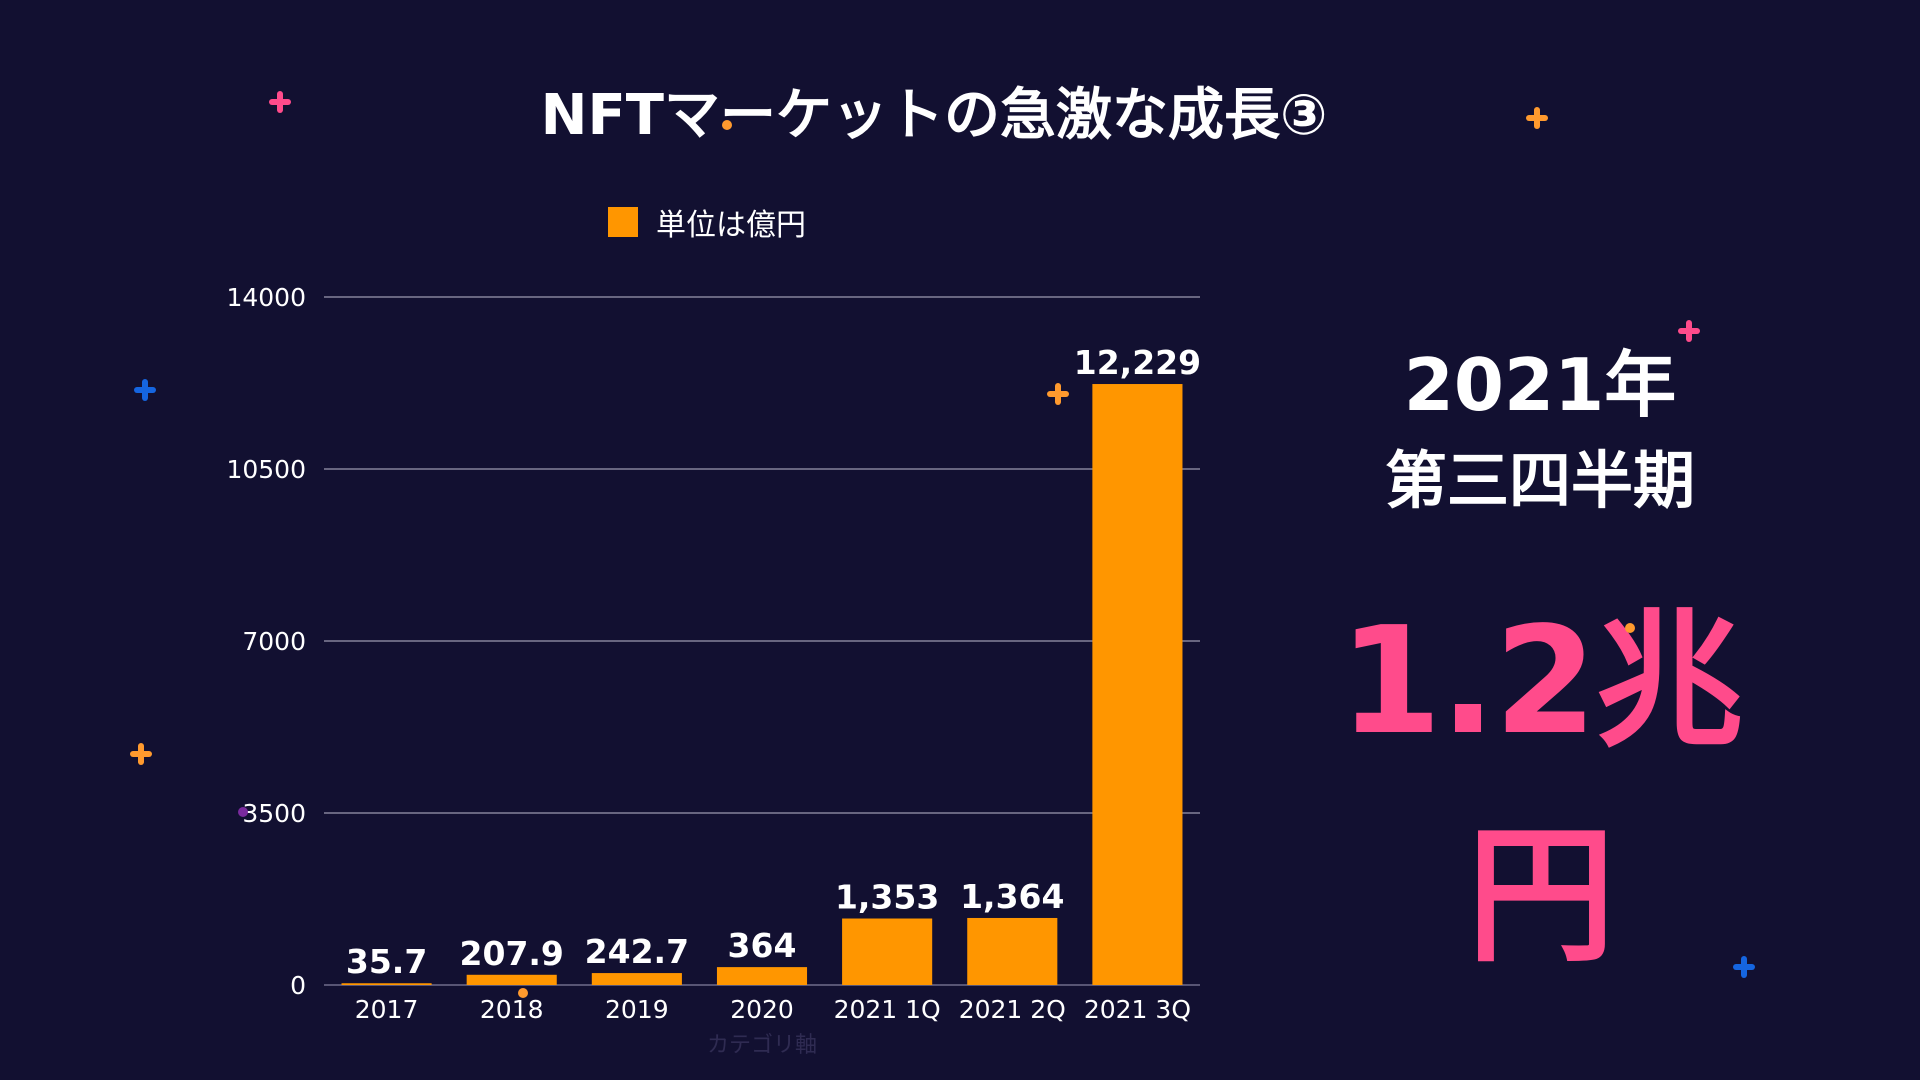 The width and height of the screenshot is (1920, 1080). What do you see at coordinates (1539, 480) in the screenshot?
I see `highlight-quarter: 第三四半期` at bounding box center [1539, 480].